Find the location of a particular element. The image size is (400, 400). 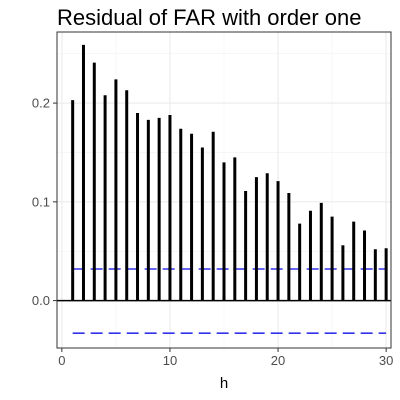

x-axis-ticks: 0 10 20 30 is located at coordinates (225, 358).